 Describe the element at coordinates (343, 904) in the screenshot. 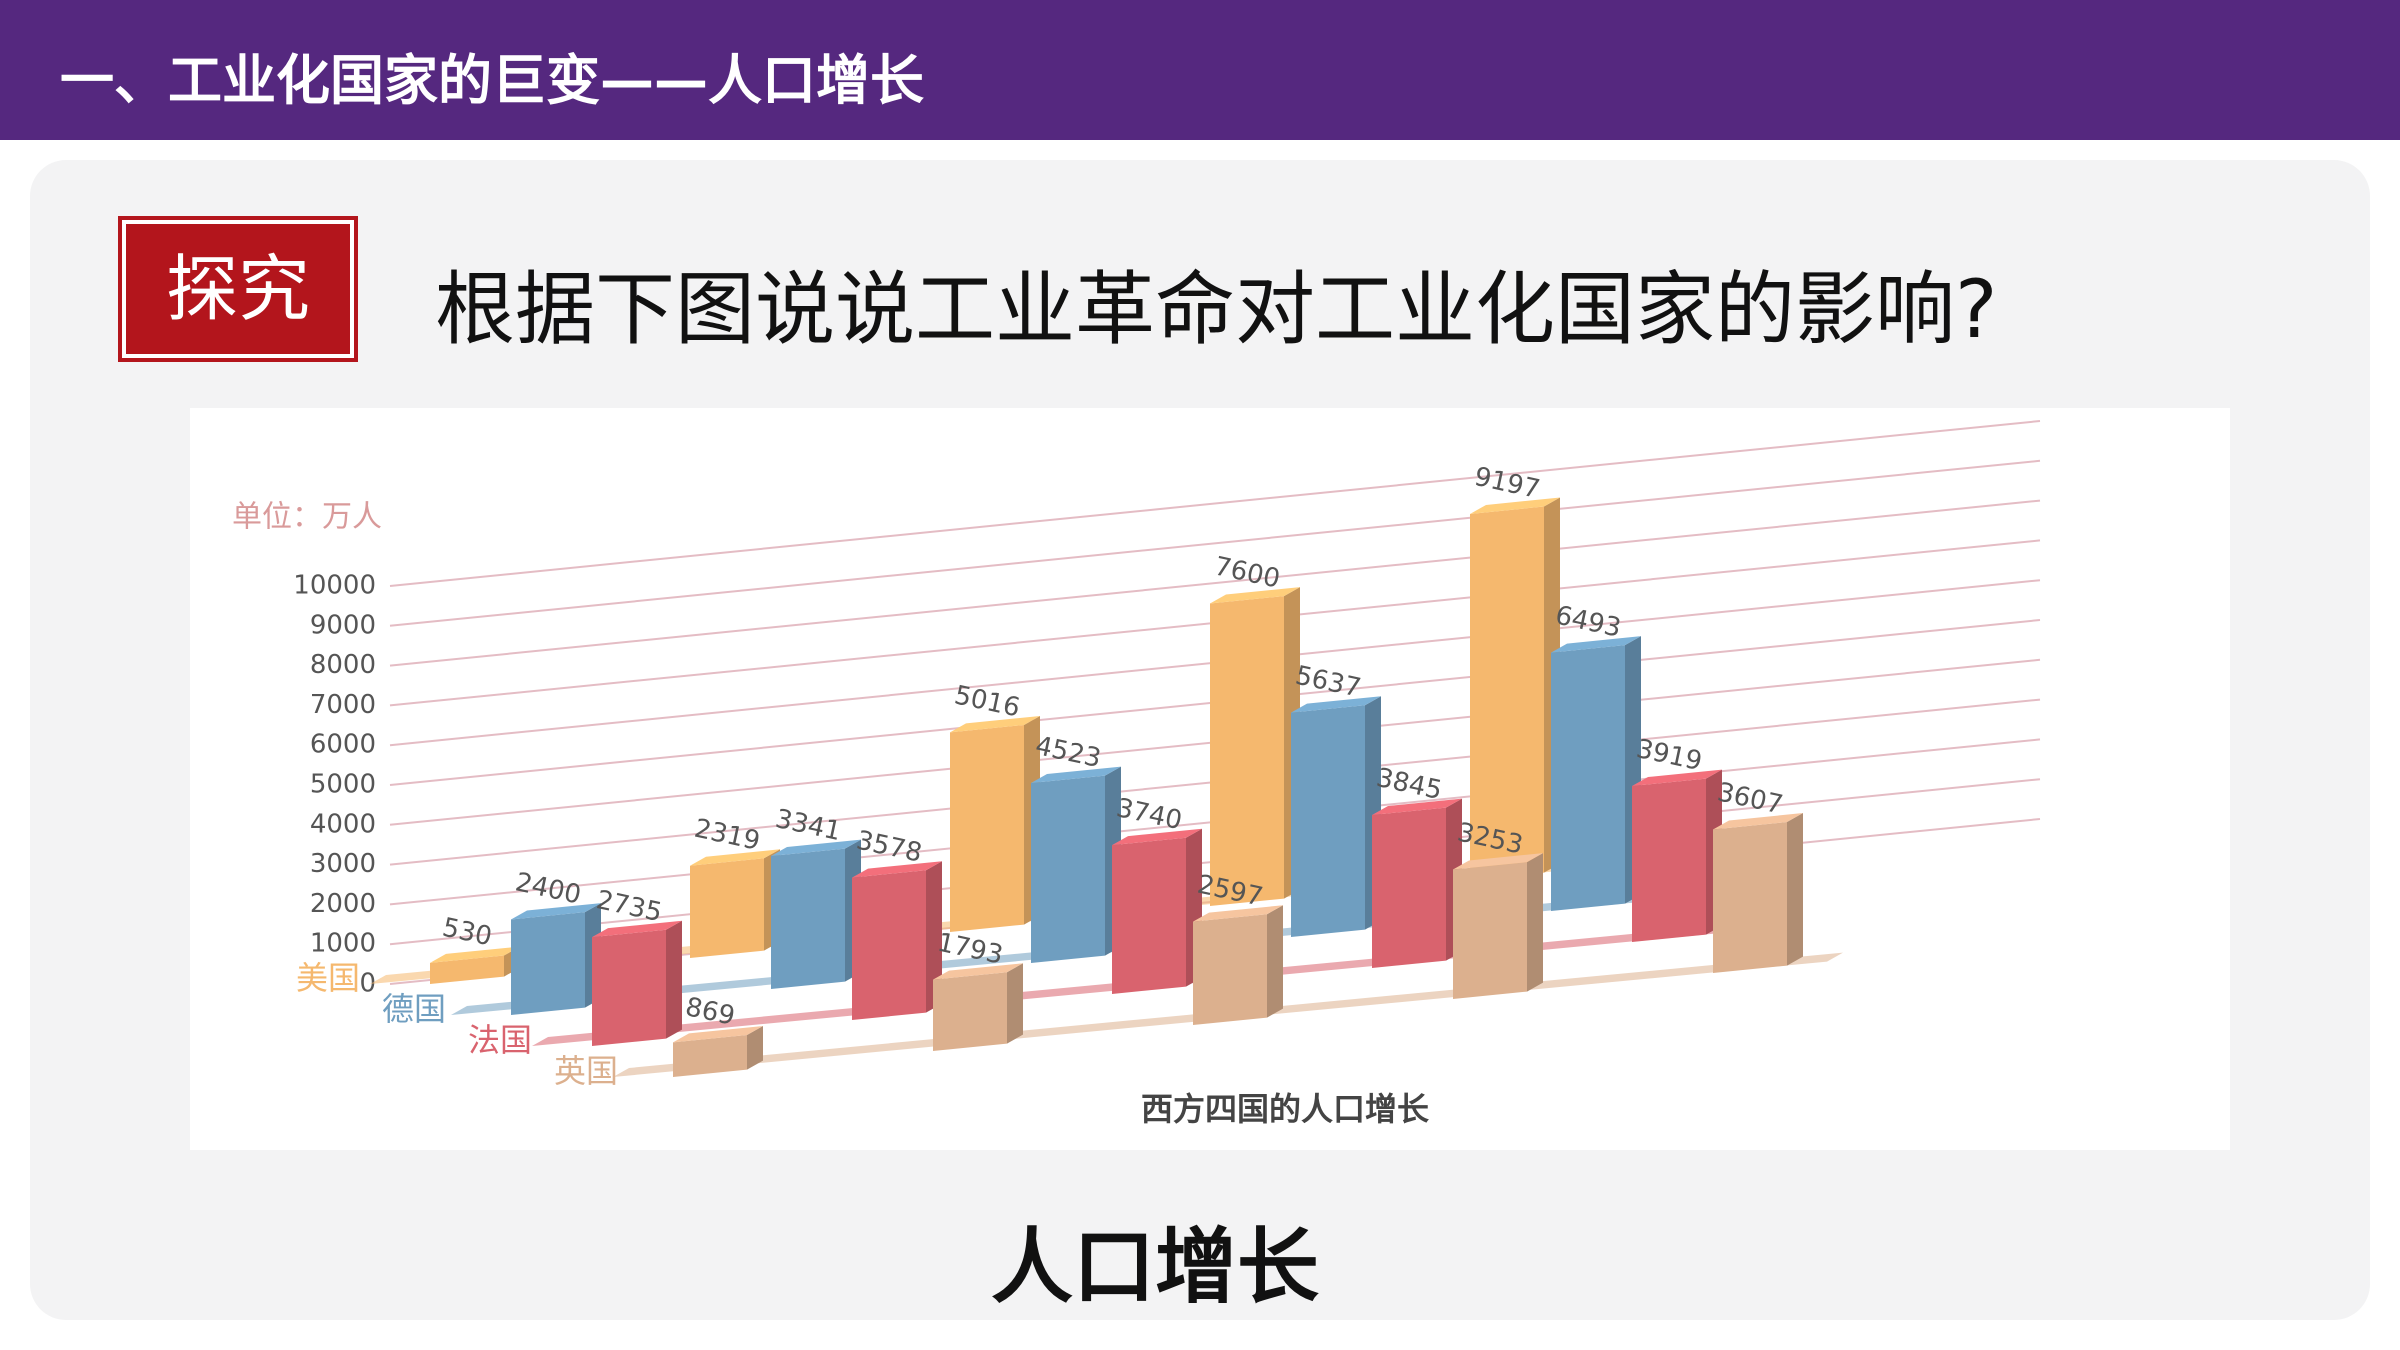

I see `y-tick-label: 2000` at that location.